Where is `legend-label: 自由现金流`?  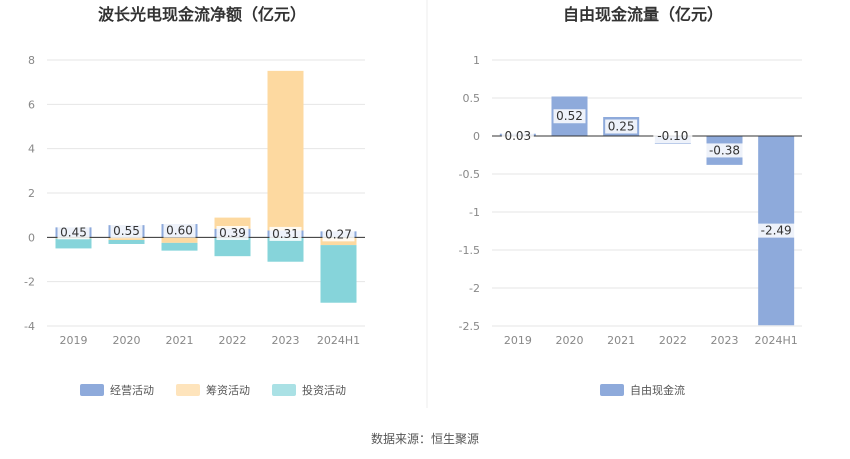 legend-label: 自由现金流 is located at coordinates (657, 390).